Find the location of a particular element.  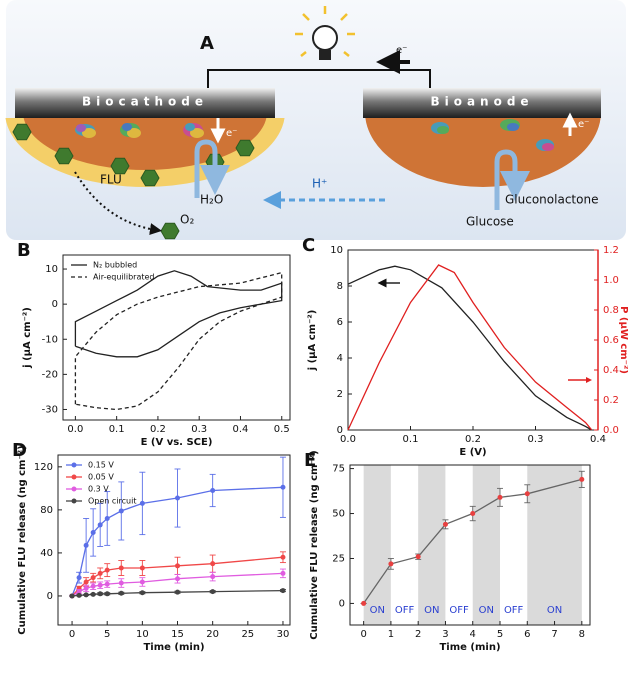

y-tick-label: 80 is located at coordinates (46, 510).